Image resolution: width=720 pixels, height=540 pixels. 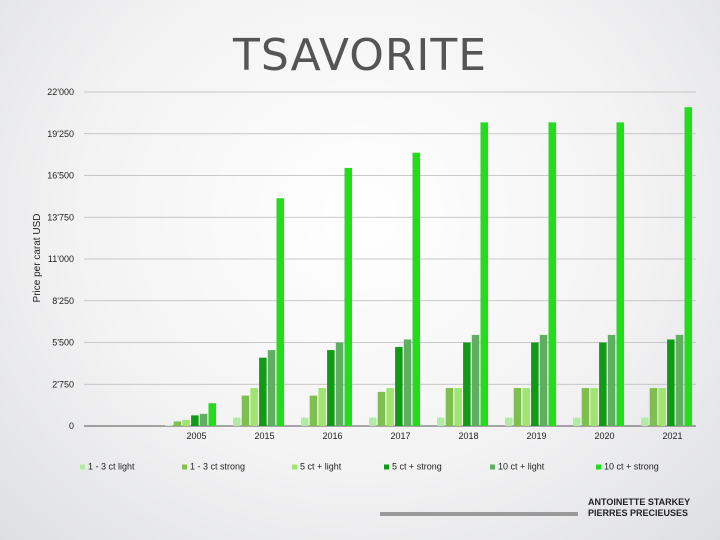 What do you see at coordinates (217, 467) in the screenshot?
I see `legend-label: 1 - 3 ct strong` at bounding box center [217, 467].